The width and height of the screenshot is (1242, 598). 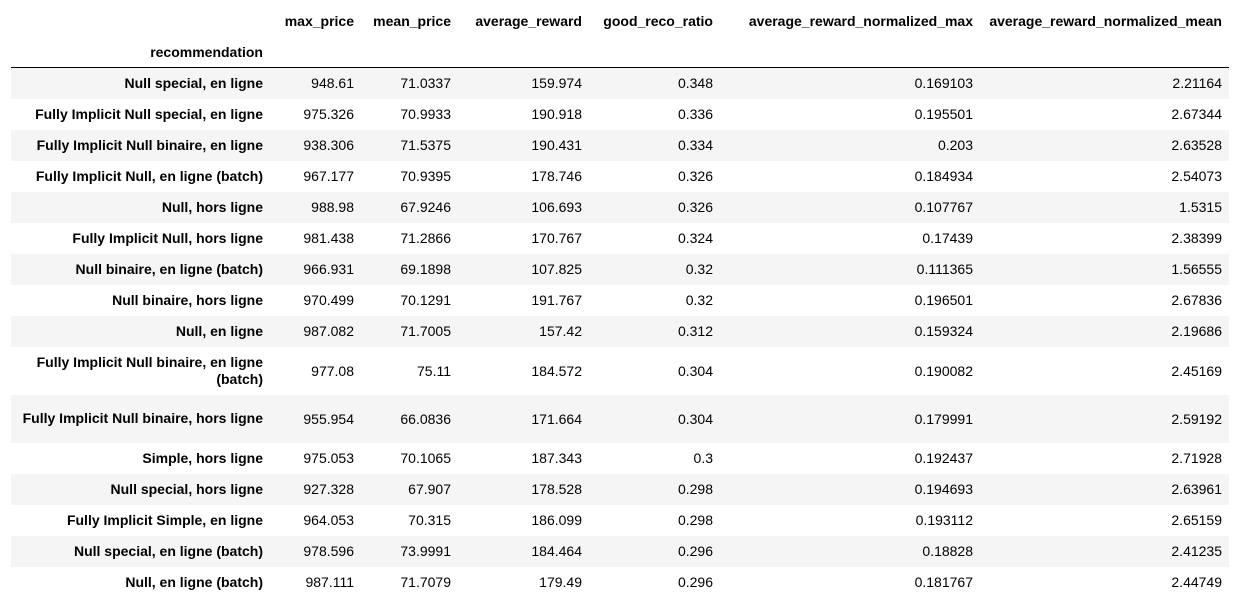 I want to click on cell-good-reco-ratio: 0.3, so click(x=703, y=458).